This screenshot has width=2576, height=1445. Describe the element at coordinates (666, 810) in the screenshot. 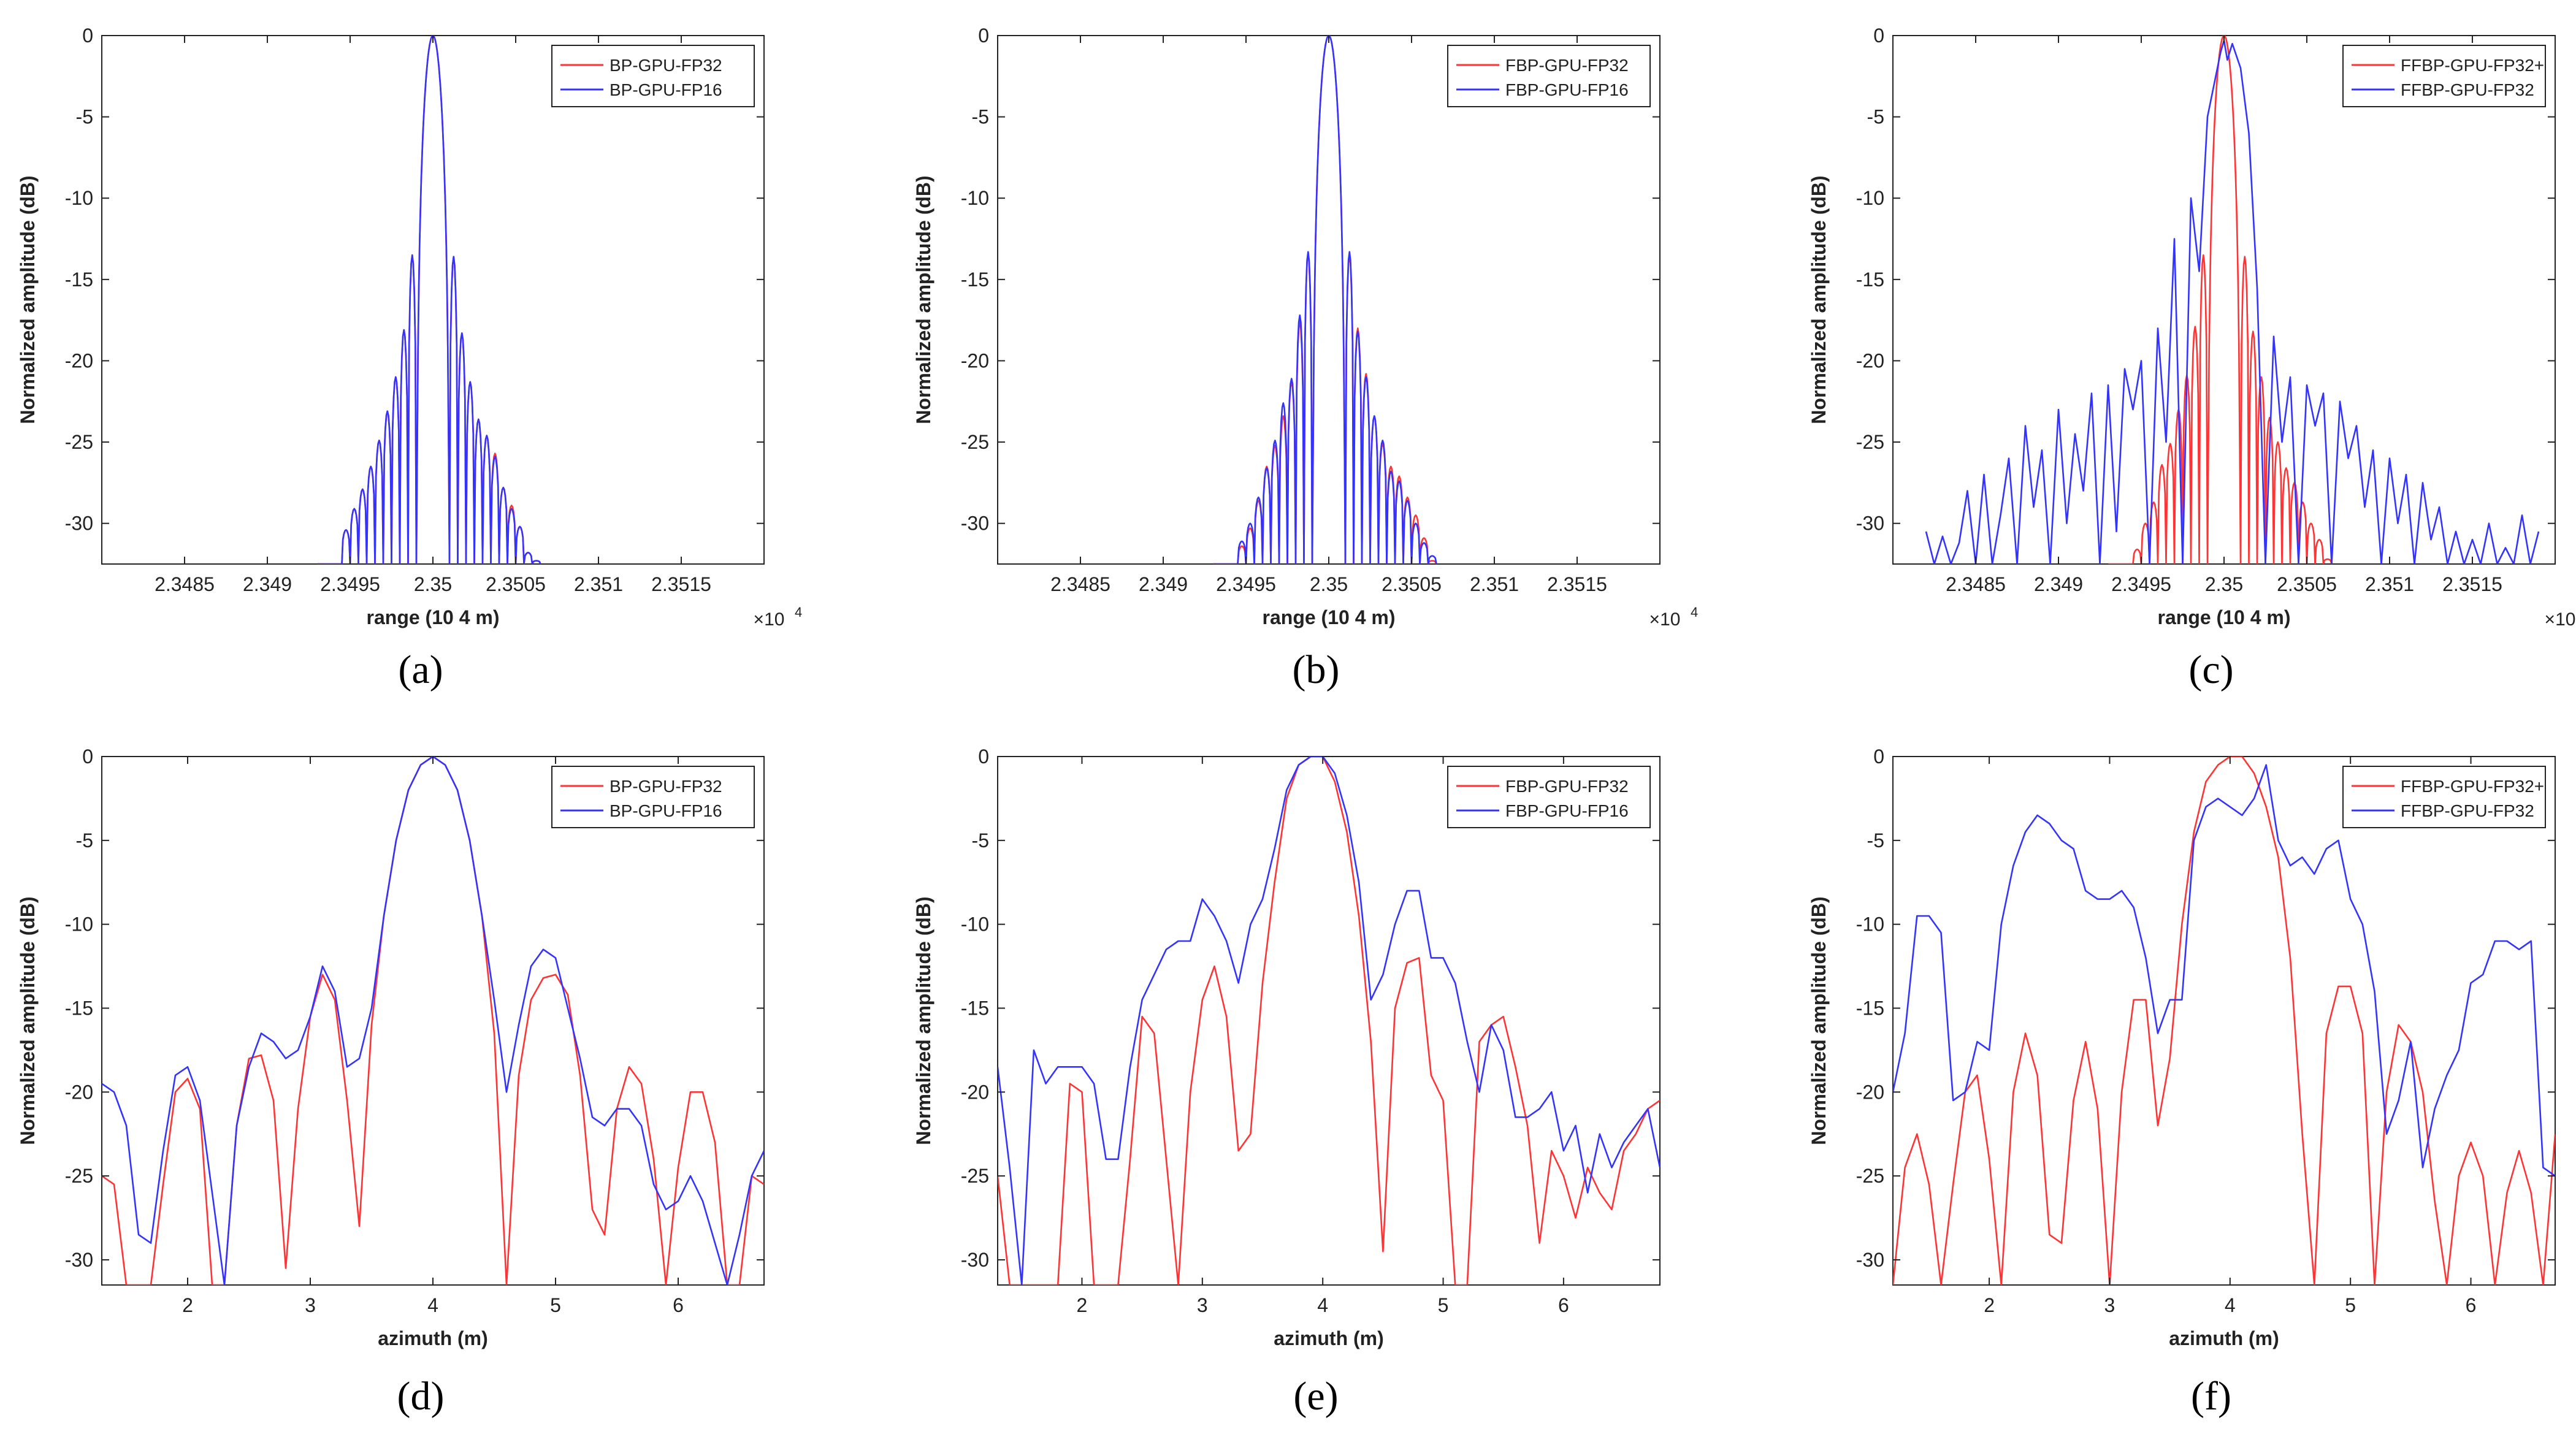

I see `legend-label: BP-GPU-FP16` at that location.